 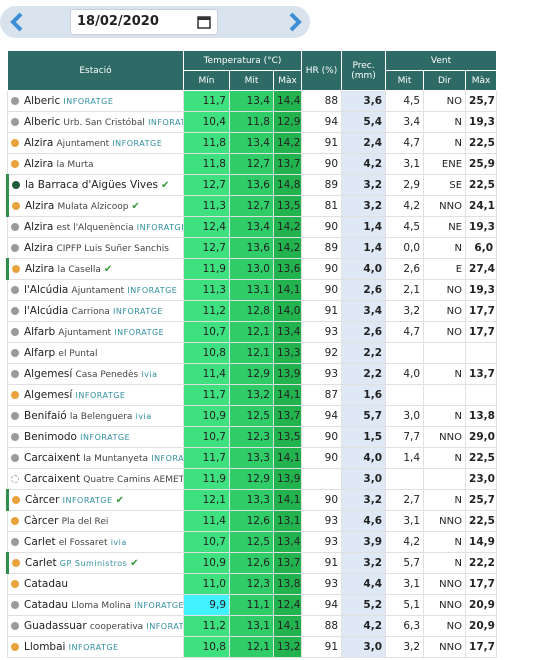 What do you see at coordinates (206, 584) in the screenshot?
I see `temp-min-cell: 11,0` at bounding box center [206, 584].